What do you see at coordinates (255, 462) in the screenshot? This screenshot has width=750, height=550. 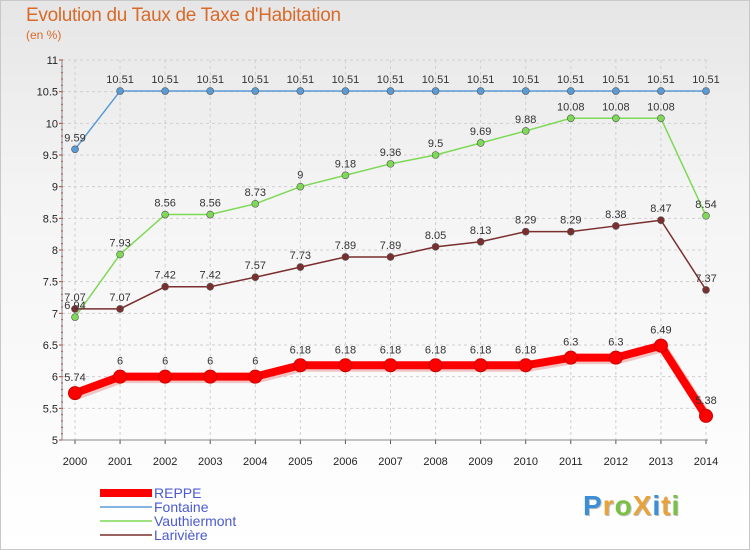 I see `x-tick-label: 2004` at bounding box center [255, 462].